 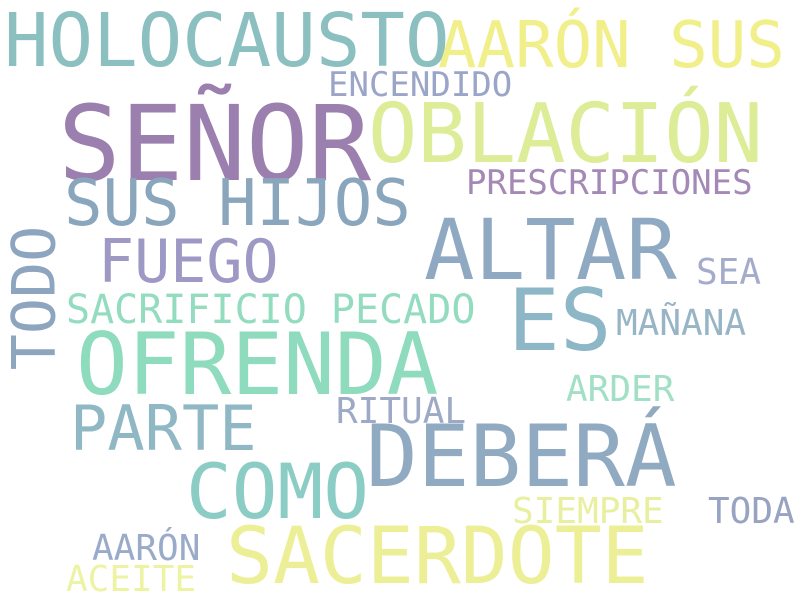 What do you see at coordinates (609, 183) in the screenshot?
I see `word-prescripciones: PRESCRIPCIONES` at bounding box center [609, 183].